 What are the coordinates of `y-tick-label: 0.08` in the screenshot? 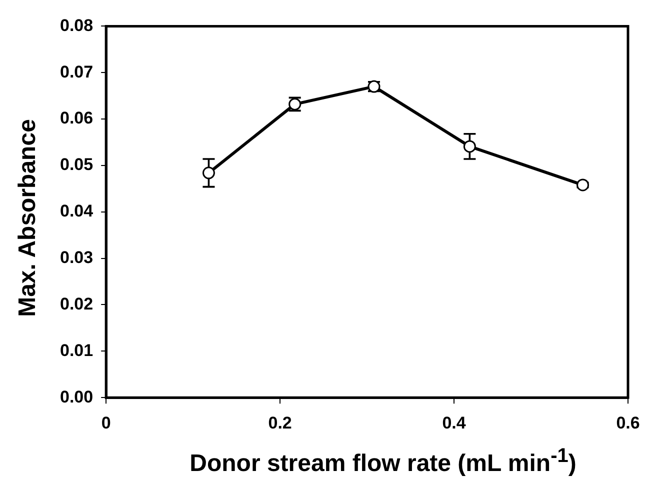 It's located at (77, 25).